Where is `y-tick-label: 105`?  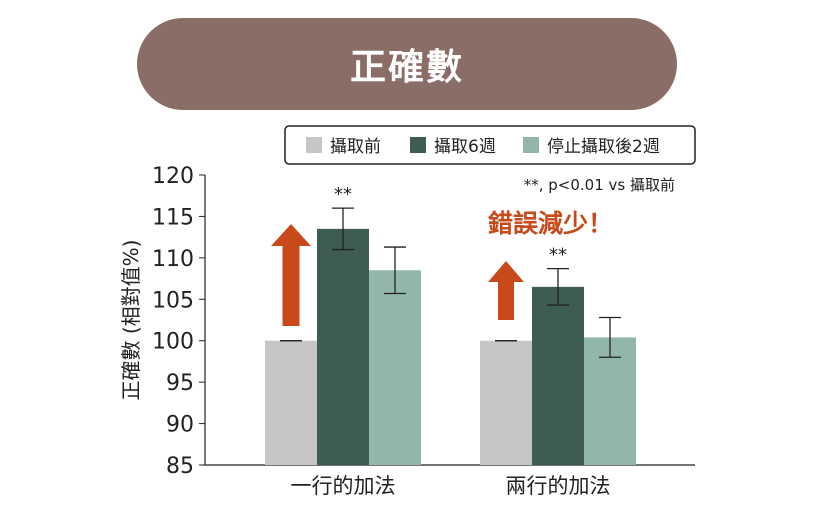 y-tick-label: 105 is located at coordinates (173, 300).